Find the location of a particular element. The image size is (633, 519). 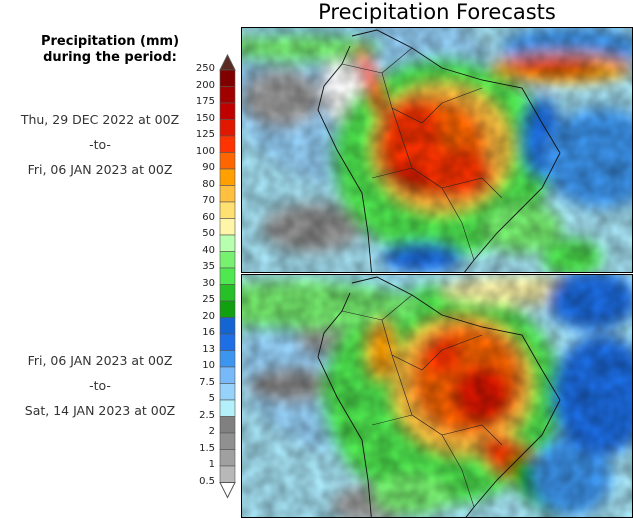

period-2-end: Sat, 14 JAN 2023 at 00Z is located at coordinates (100, 410).